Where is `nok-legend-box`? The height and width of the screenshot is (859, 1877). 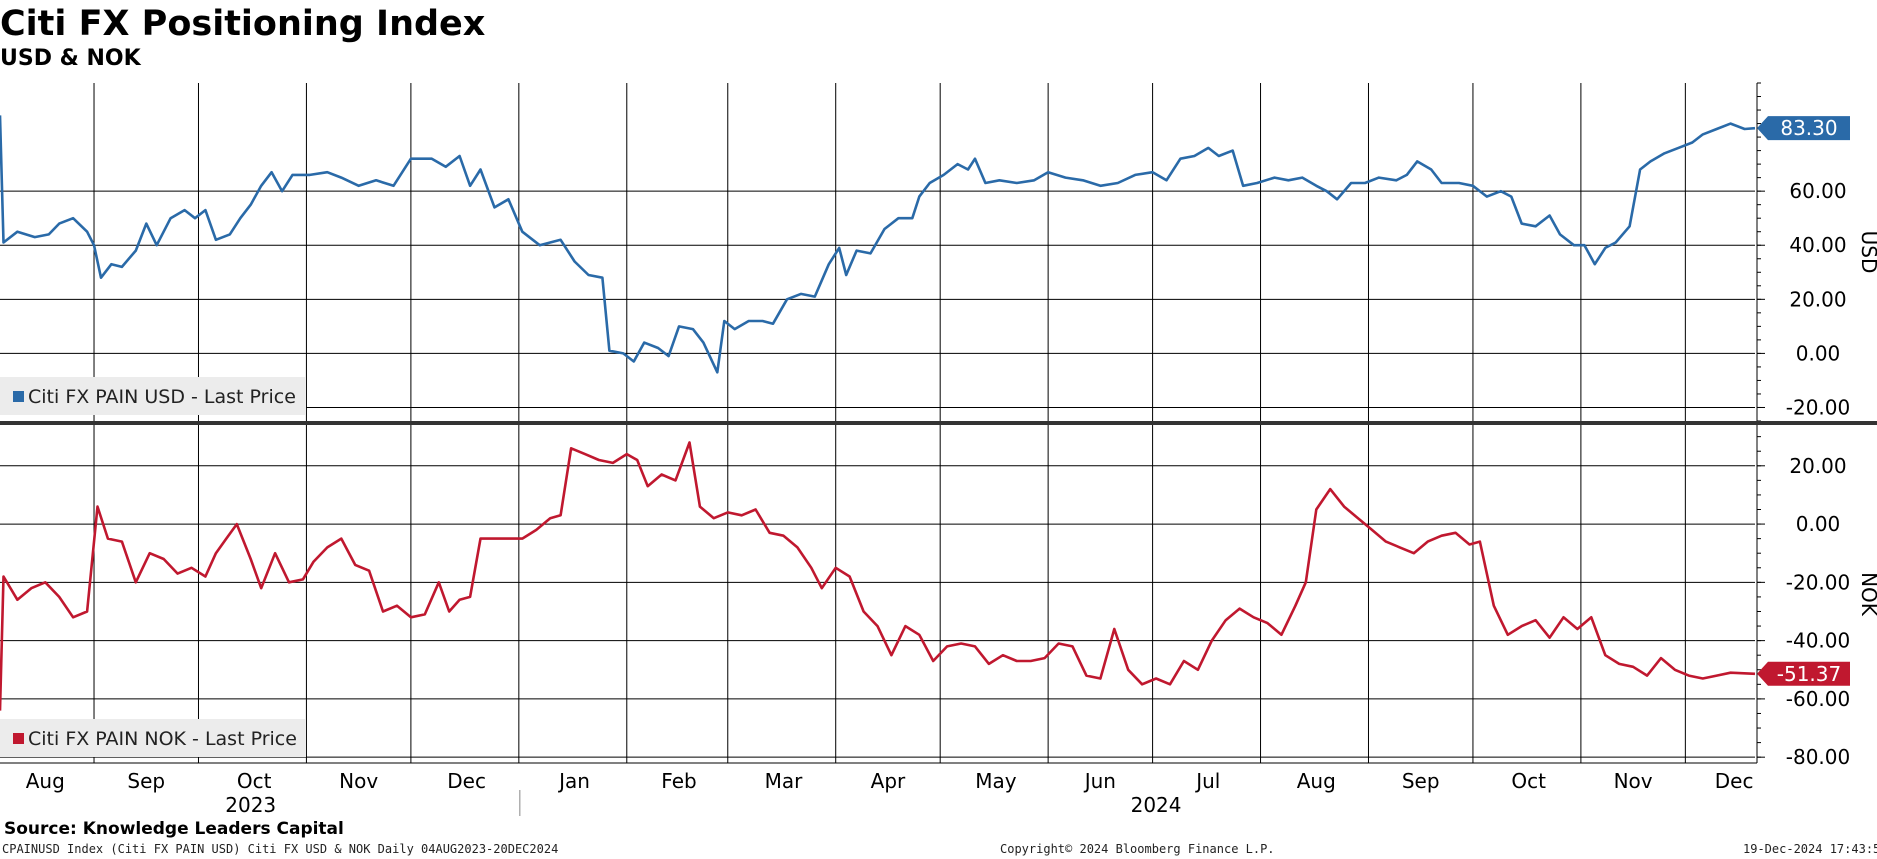 nok-legend-box is located at coordinates (153, 738).